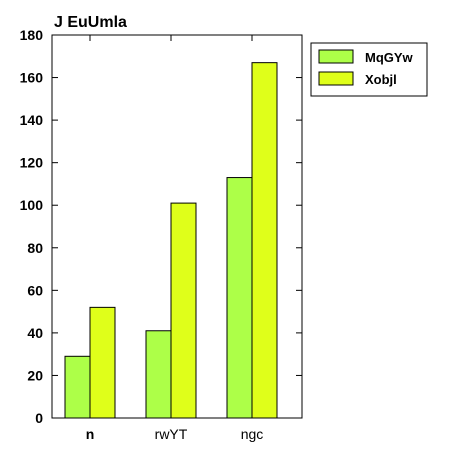 This screenshot has width=456, height=456. I want to click on legend: MqGYw Xobjl, so click(369, 69).